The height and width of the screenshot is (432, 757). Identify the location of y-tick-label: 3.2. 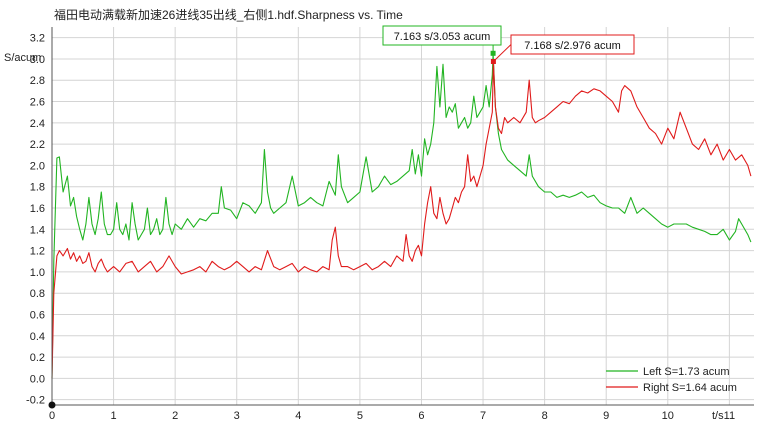
(37, 39).